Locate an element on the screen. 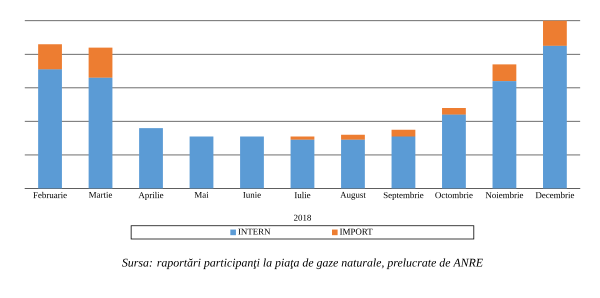  x-axis-title: 2018 is located at coordinates (303, 217).